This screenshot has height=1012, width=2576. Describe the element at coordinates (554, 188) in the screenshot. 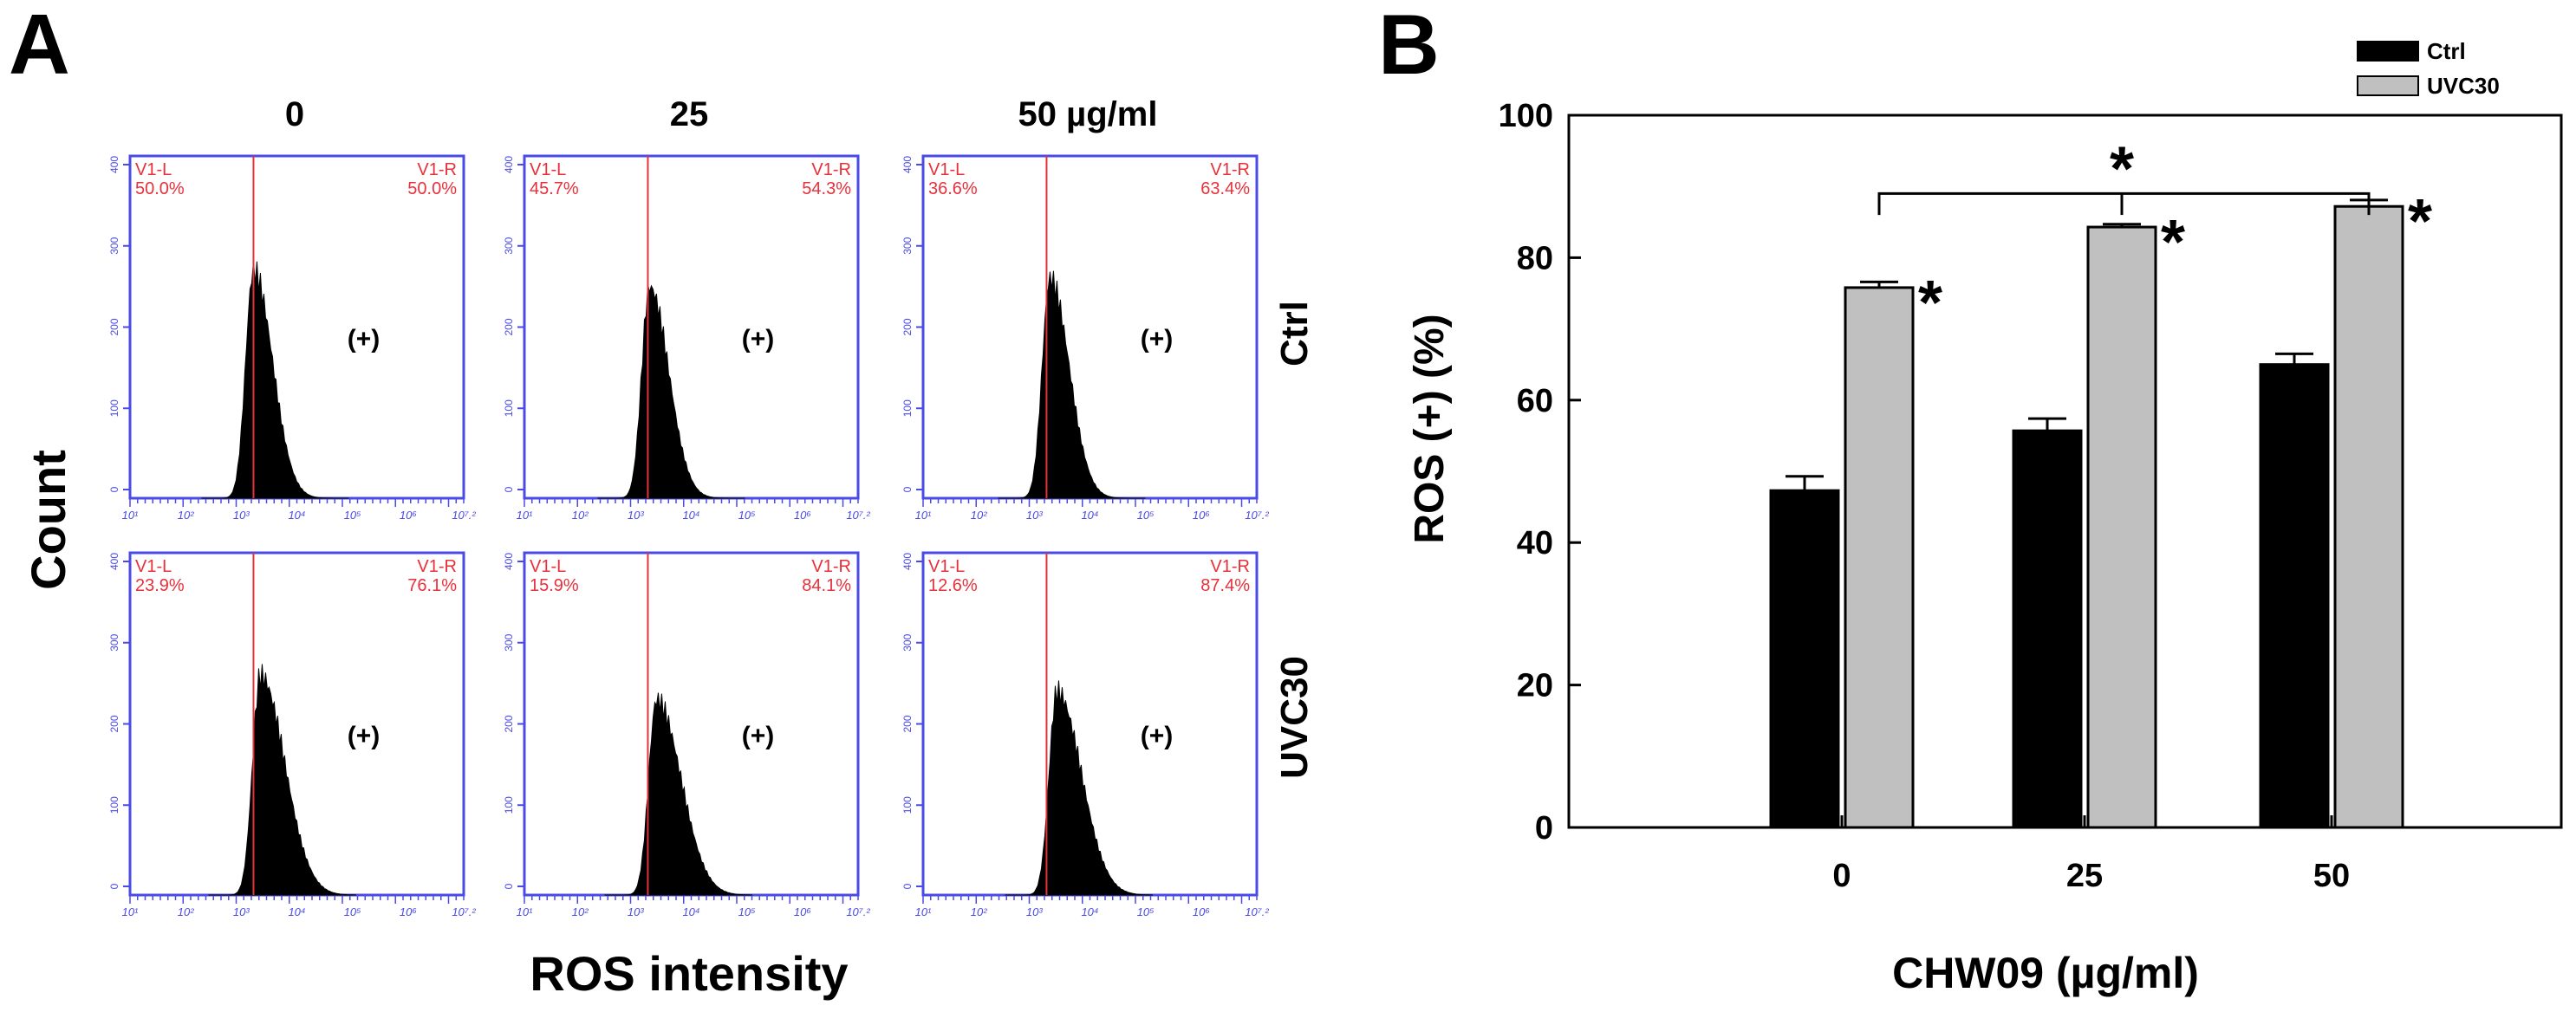

I see `gate-left-percent: 45.7%` at that location.